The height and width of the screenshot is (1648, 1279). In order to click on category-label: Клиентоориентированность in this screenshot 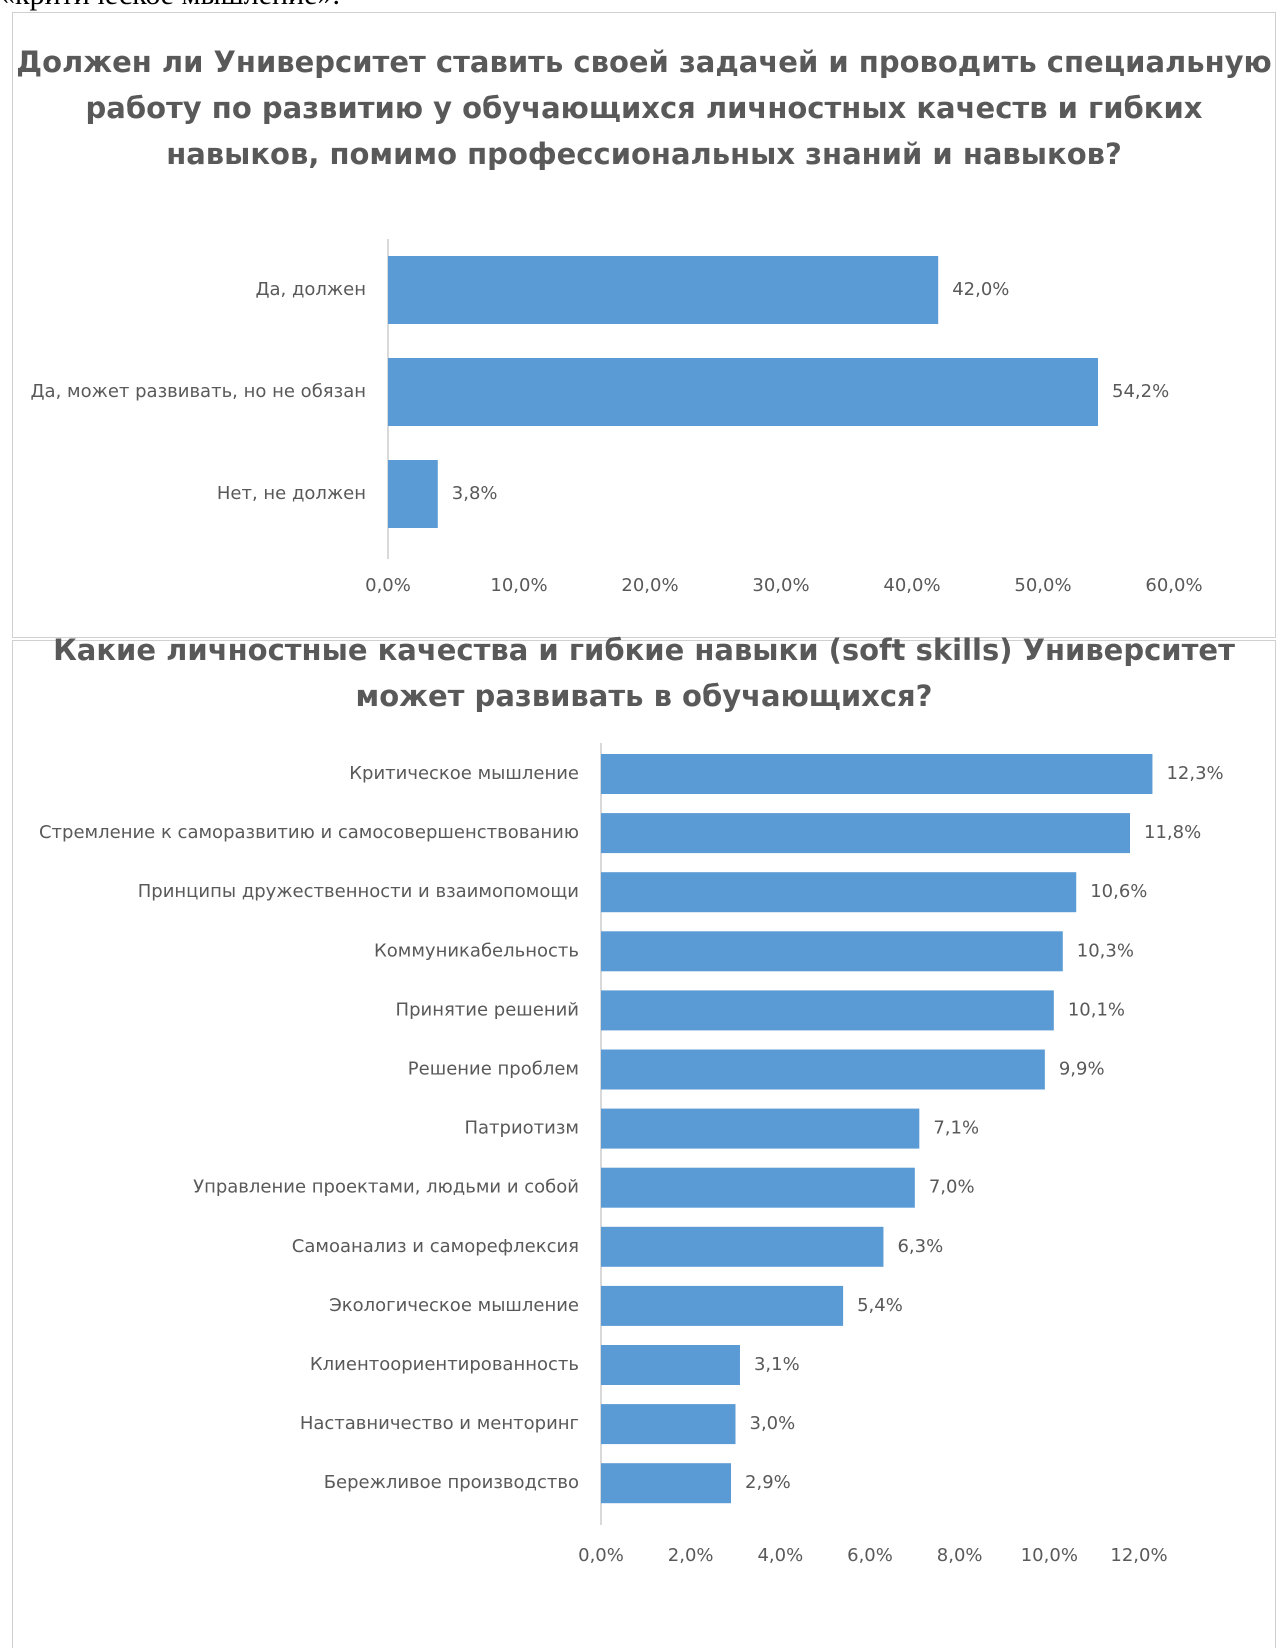, I will do `click(444, 1364)`.